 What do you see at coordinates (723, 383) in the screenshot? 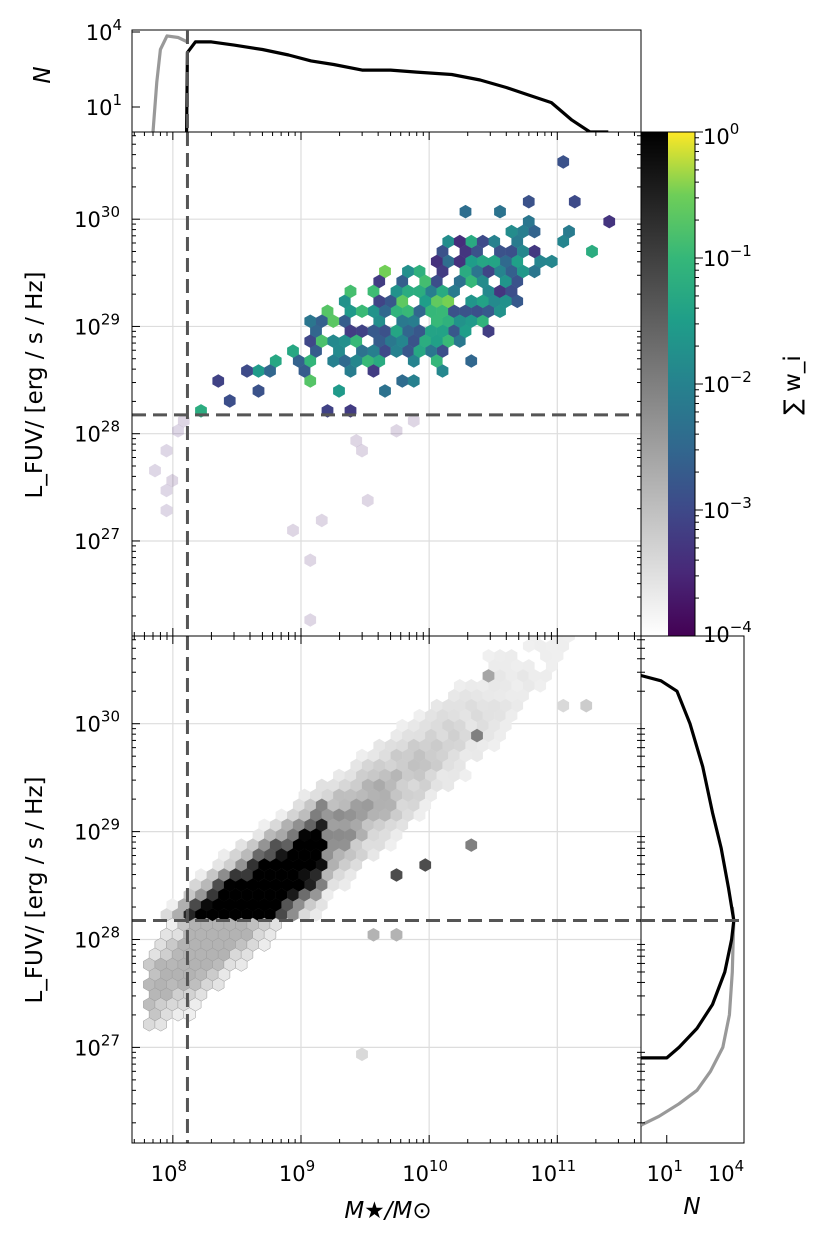
I see `colorbar: 100 10−1 10−2 10−3 10−4 ∑ w_i` at bounding box center [723, 383].